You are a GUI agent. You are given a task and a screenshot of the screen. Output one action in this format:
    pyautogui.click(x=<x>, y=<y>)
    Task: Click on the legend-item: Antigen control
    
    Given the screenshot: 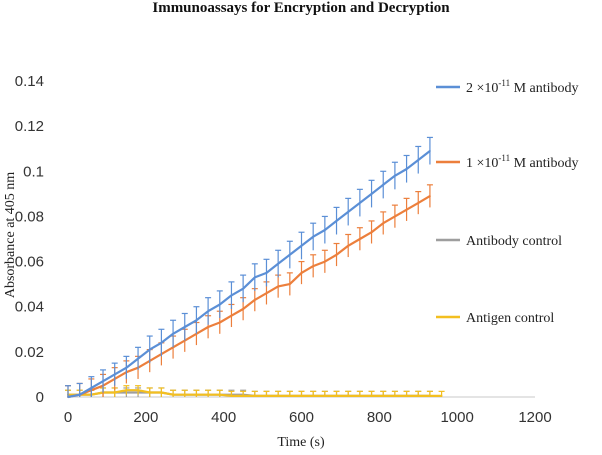 What is the action you would take?
    pyautogui.click(x=495, y=318)
    